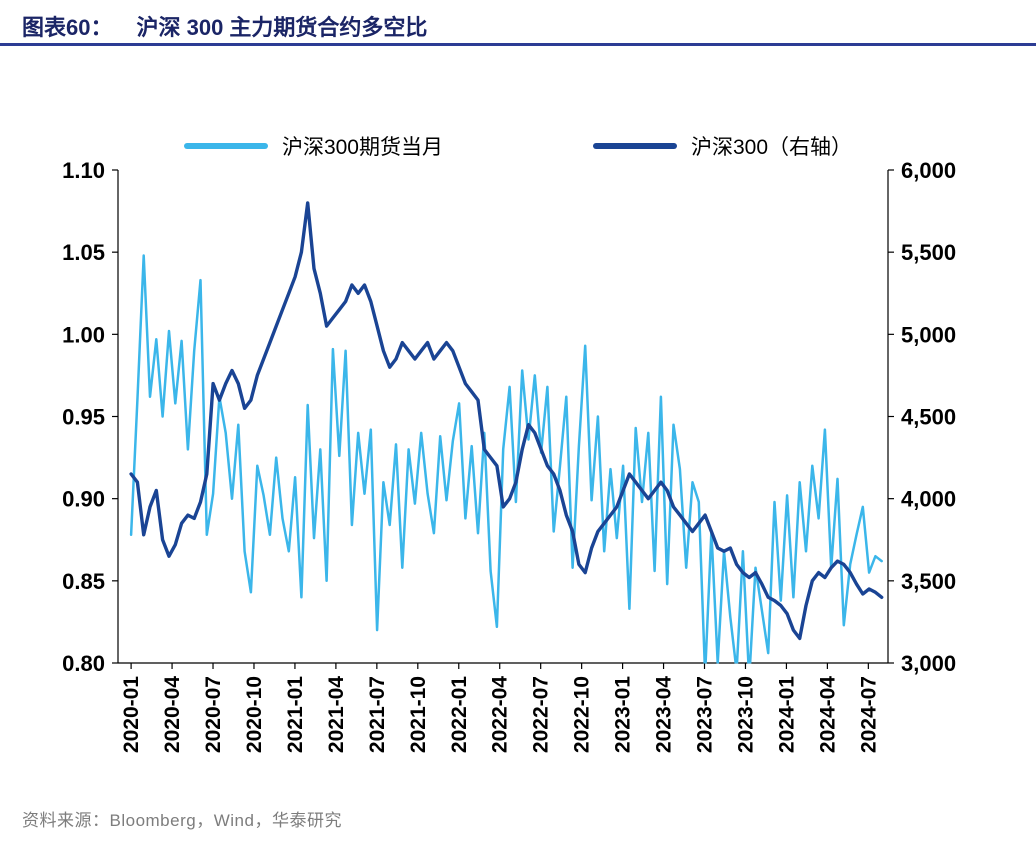 Image resolution: width=1036 pixels, height=852 pixels. What do you see at coordinates (182, 820) in the screenshot?
I see `source-note: 资料来源：Bloomberg，Wind，华泰研究` at bounding box center [182, 820].